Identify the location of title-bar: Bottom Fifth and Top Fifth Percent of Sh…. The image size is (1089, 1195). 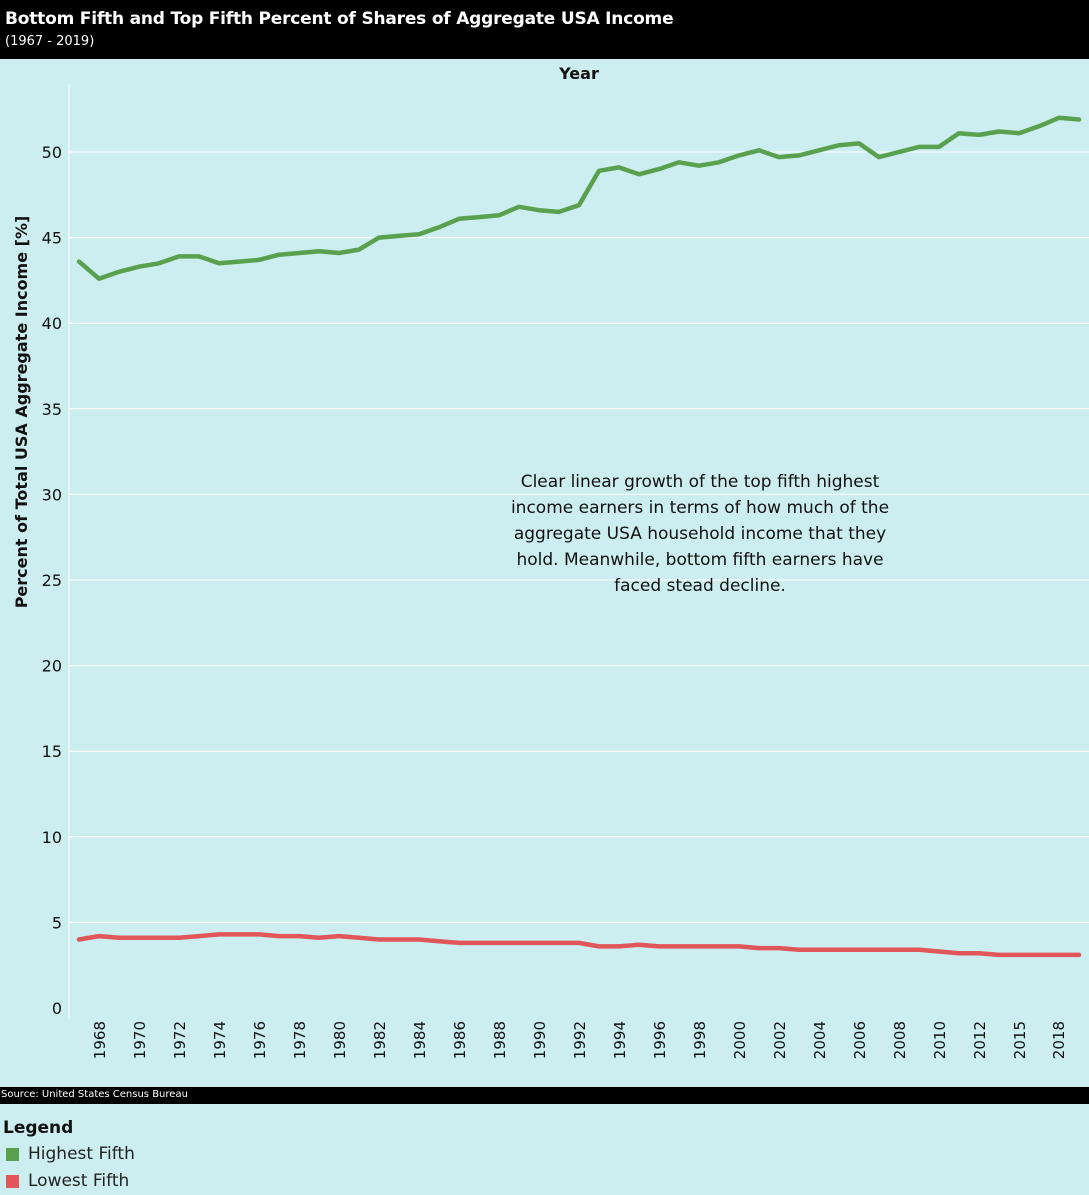
(544, 29).